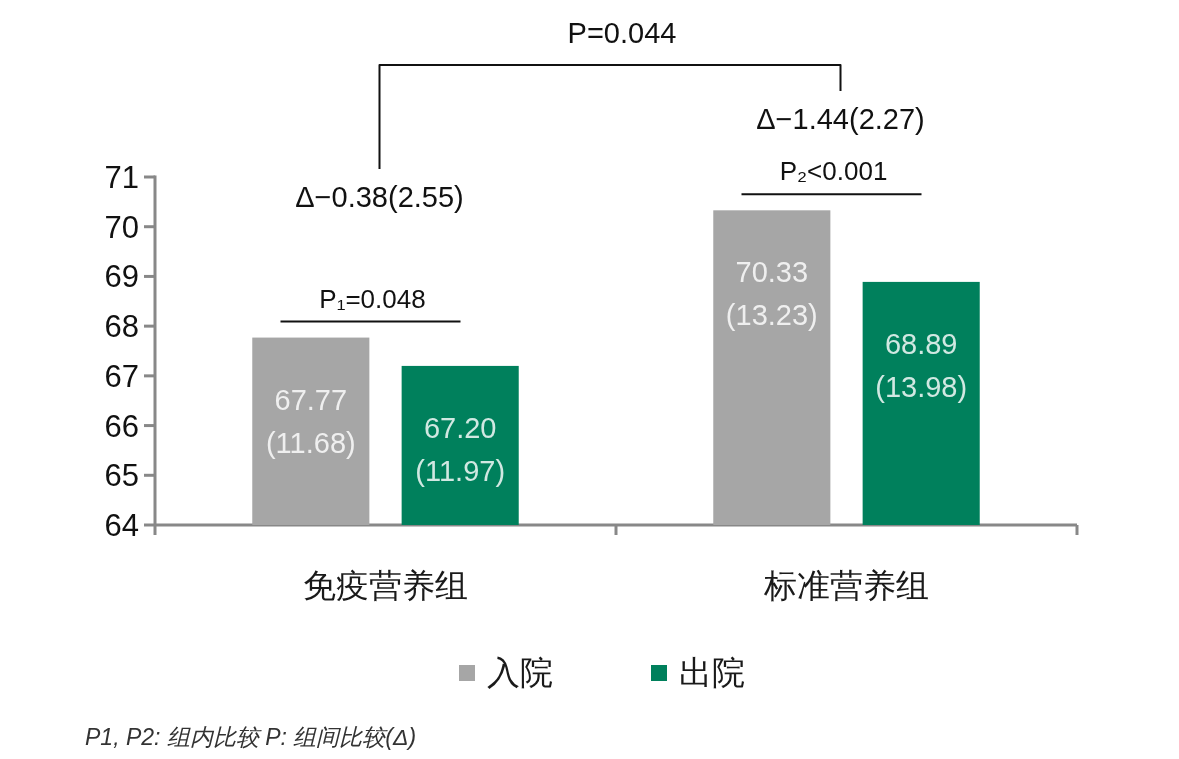  What do you see at coordinates (121, 426) in the screenshot?
I see `y-tick-label: 66` at bounding box center [121, 426].